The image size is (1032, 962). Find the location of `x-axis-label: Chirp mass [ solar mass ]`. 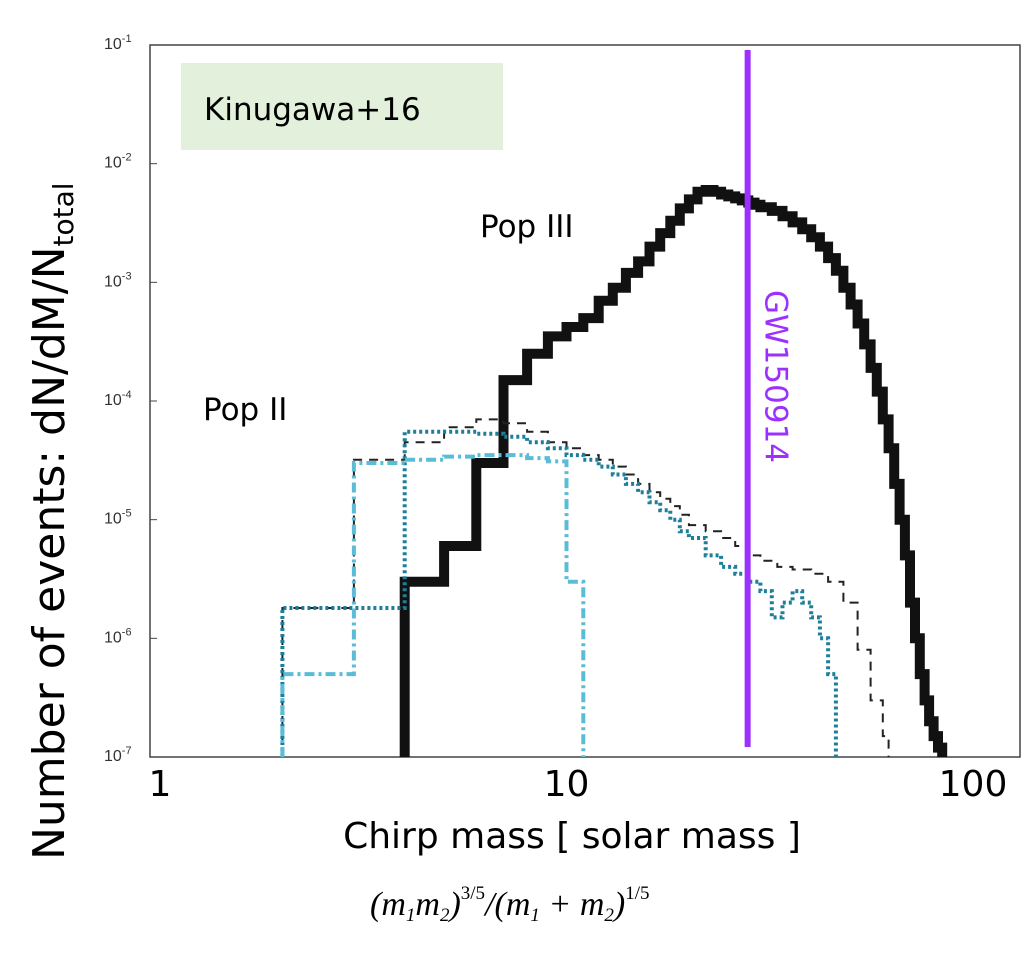

x-axis-label: Chirp mass [ solar mass ] is located at coordinates (572, 836).